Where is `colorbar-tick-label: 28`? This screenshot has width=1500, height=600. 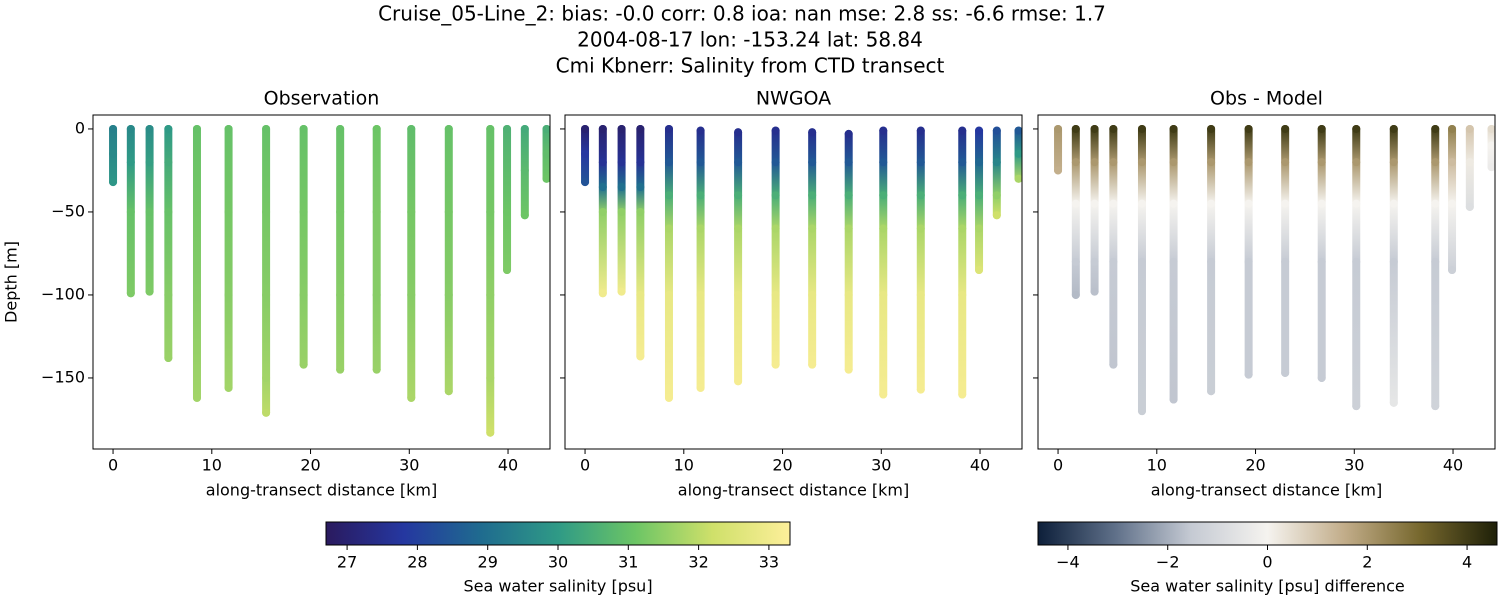 colorbar-tick-label: 28 is located at coordinates (417, 562).